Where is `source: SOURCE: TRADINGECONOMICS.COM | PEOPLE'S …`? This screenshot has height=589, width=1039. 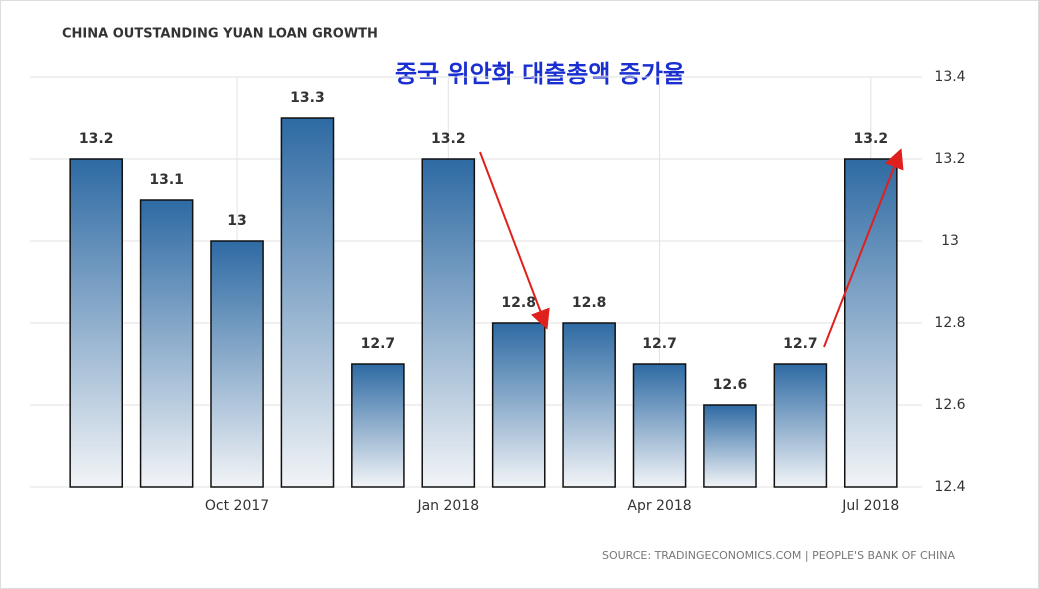 source: SOURCE: TRADINGECONOMICS.COM | PEOPLE'S … is located at coordinates (779, 555).